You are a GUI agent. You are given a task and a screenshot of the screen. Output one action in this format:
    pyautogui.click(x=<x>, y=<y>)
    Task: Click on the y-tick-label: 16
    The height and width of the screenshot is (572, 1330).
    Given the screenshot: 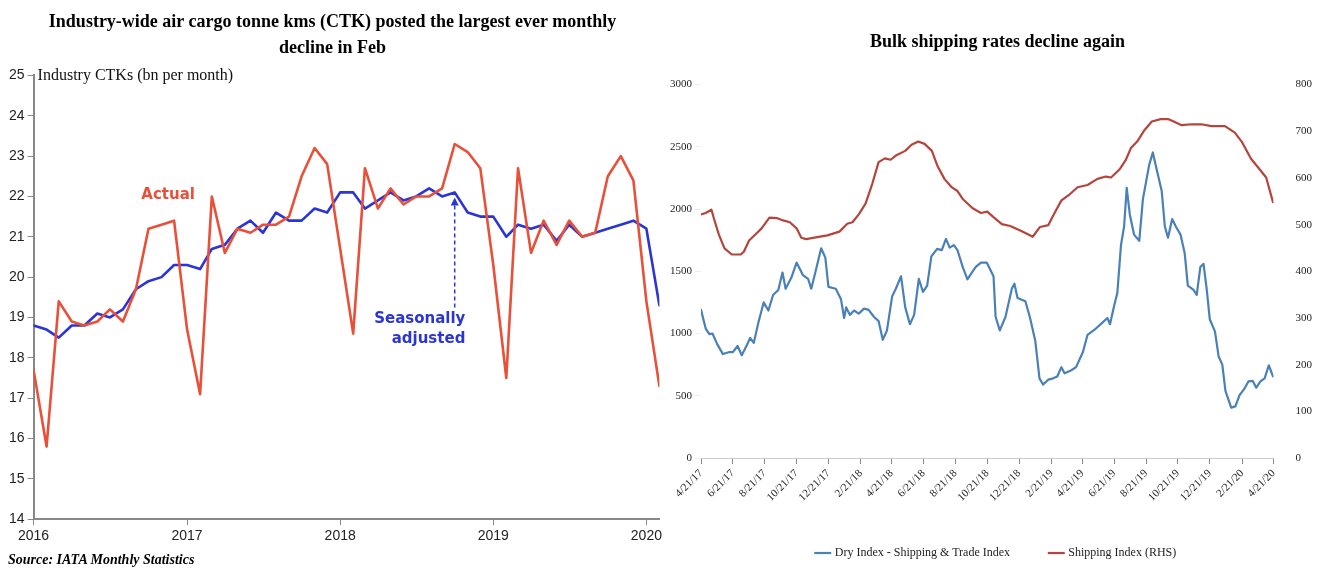 What is the action you would take?
    pyautogui.click(x=16, y=437)
    